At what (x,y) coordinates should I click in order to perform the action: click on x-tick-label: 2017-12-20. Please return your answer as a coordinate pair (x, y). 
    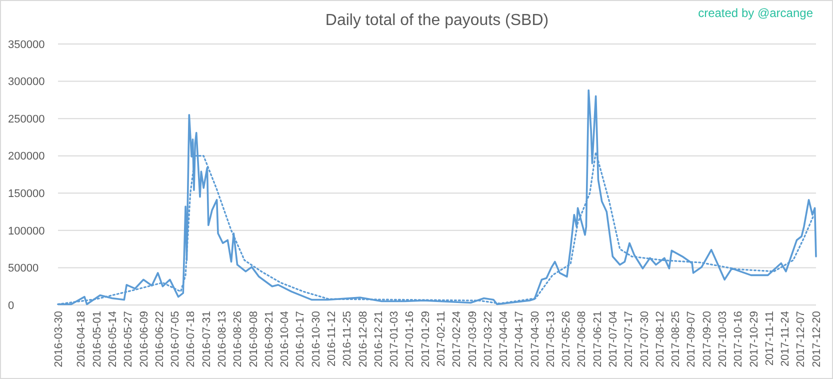
    Looking at the image, I should click on (816, 339).